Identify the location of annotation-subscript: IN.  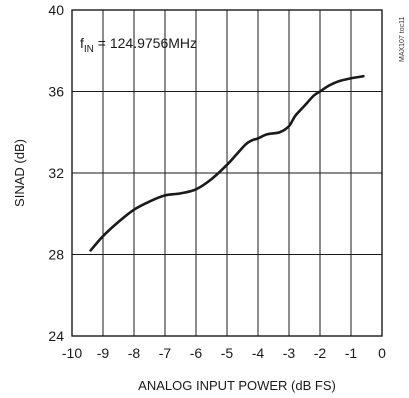
(89, 49).